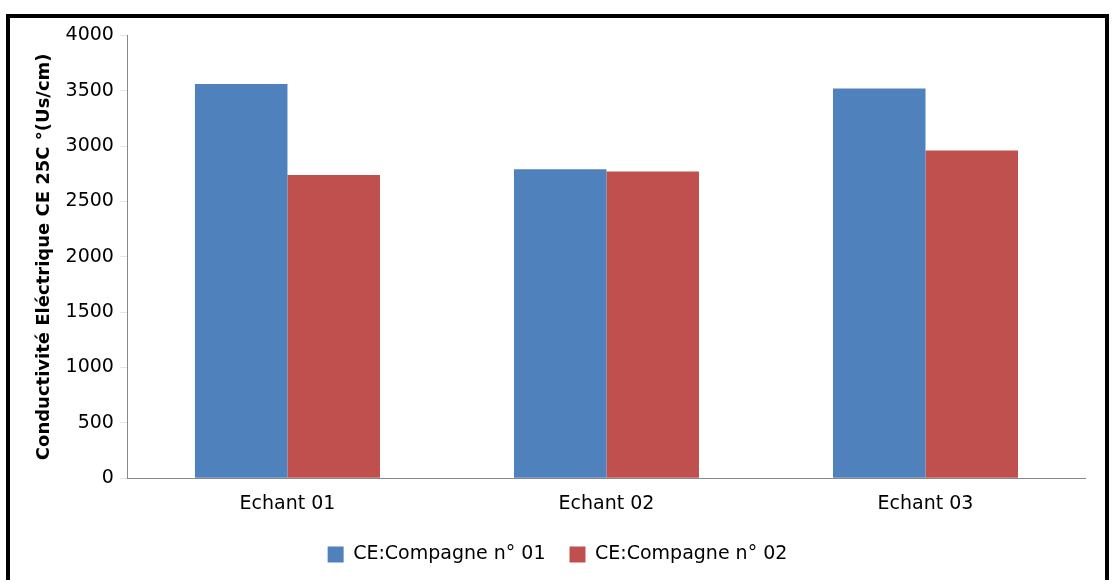  Describe the element at coordinates (43, 257) in the screenshot. I see `y-axis-title: Conductivité Eléctrique CE 25C °(Us/cm)` at that location.